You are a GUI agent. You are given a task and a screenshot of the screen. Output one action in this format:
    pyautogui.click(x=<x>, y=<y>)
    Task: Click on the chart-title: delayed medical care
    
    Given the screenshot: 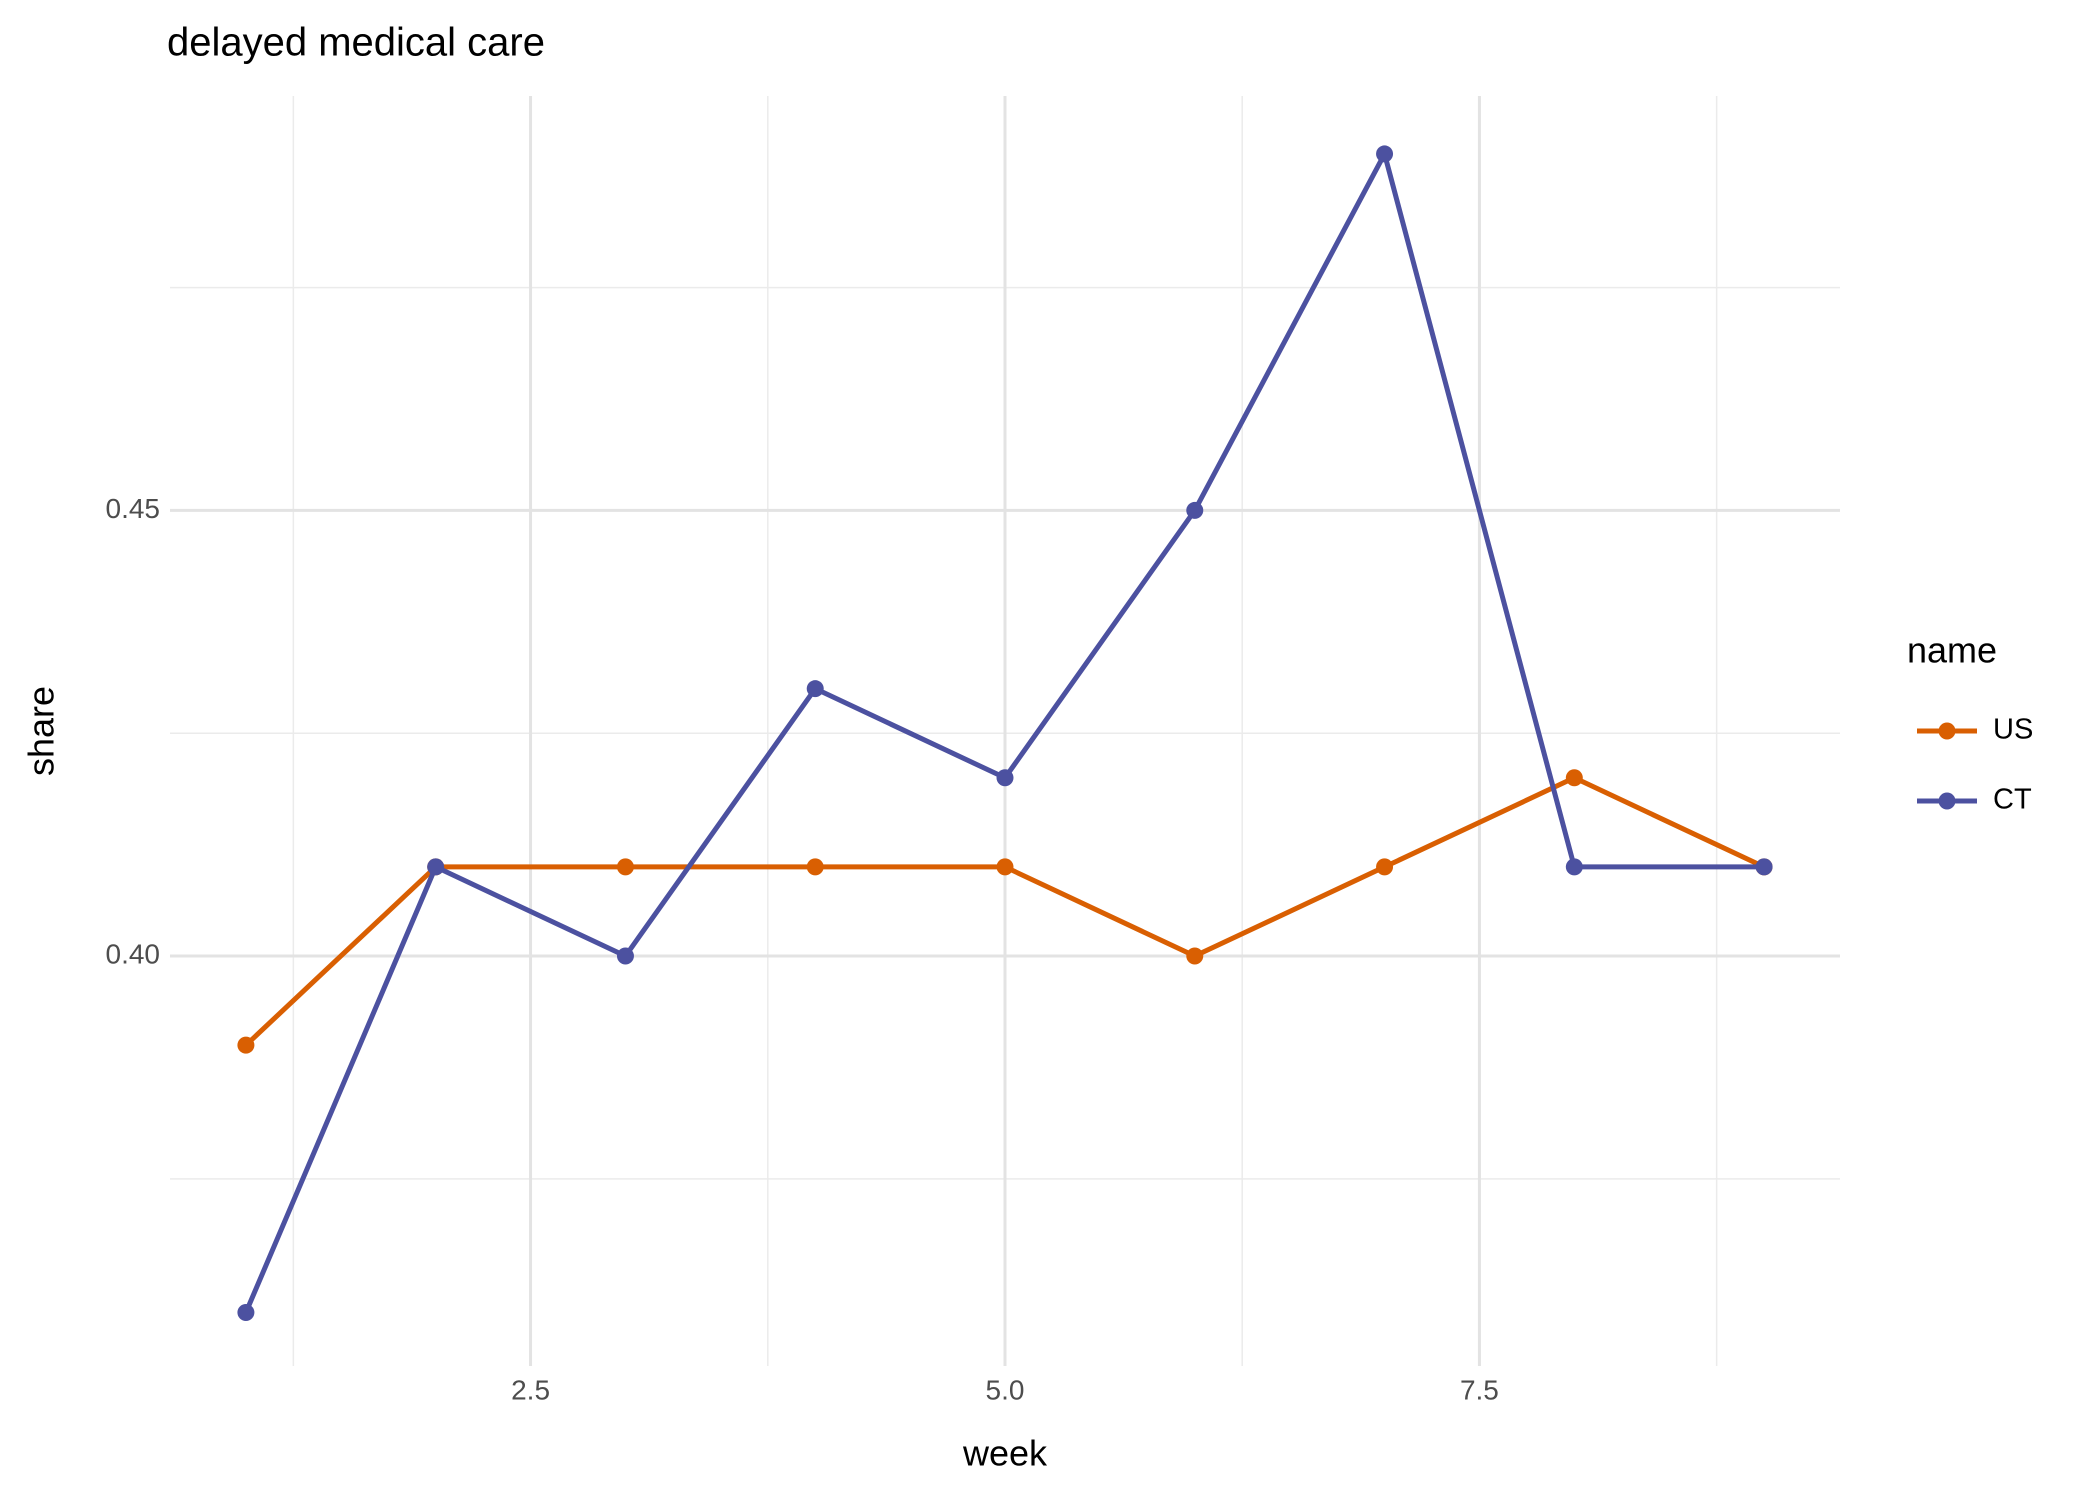 What is the action you would take?
    pyautogui.click(x=356, y=43)
    